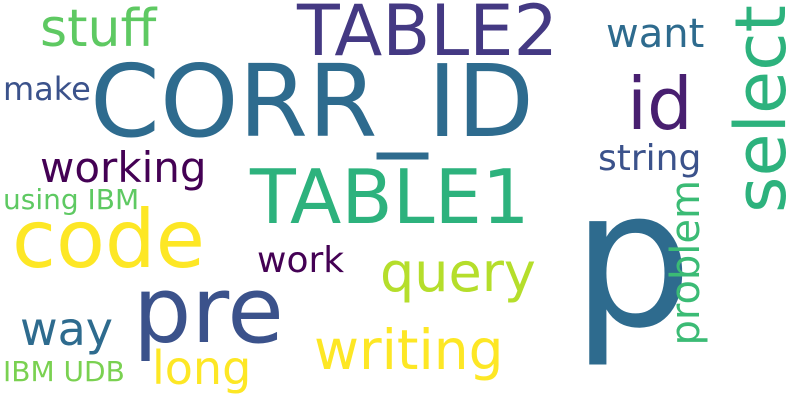 The image size is (800, 400). Describe the element at coordinates (650, 158) in the screenshot. I see `word-string: string` at that location.